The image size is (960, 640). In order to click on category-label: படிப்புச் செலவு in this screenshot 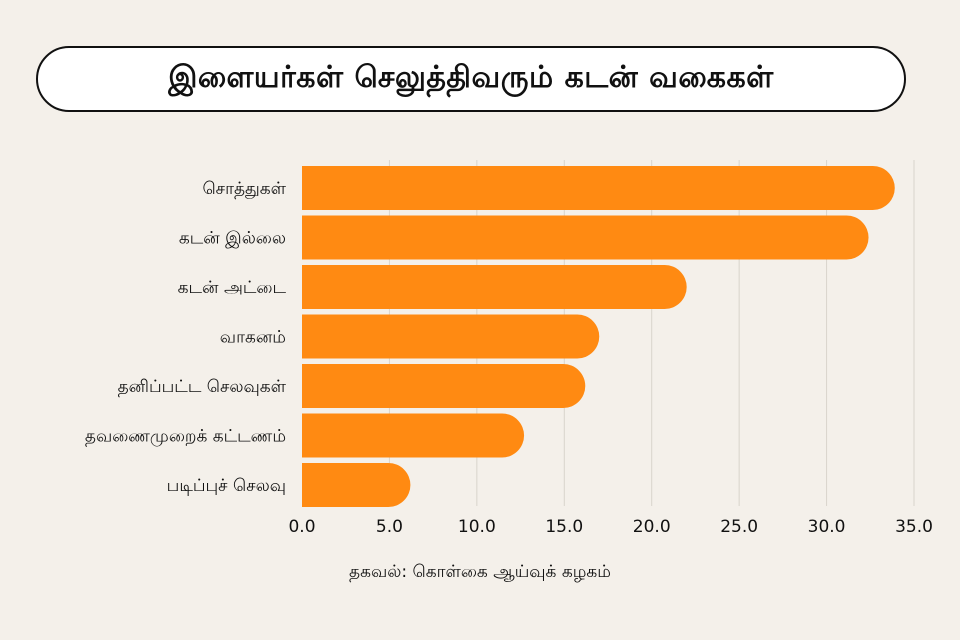, I will do `click(226, 486)`.